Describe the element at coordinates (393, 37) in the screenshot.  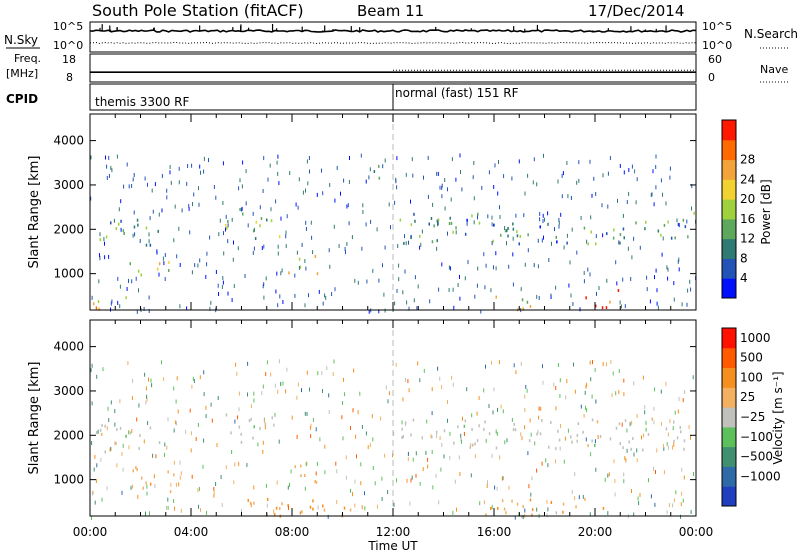
I see `noise-panel-frame` at that location.